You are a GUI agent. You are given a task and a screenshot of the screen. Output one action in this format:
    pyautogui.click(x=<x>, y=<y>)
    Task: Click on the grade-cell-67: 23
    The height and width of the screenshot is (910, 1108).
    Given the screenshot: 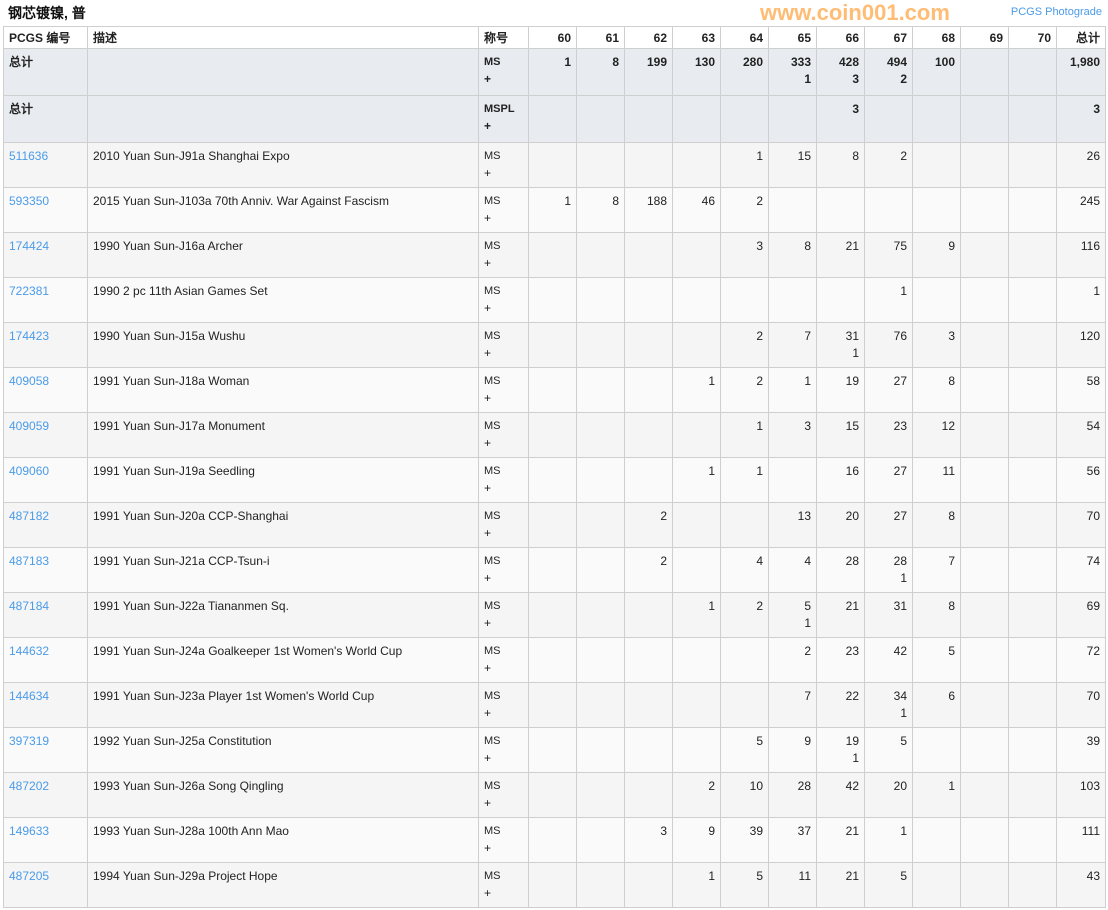 What is the action you would take?
    pyautogui.click(x=888, y=435)
    